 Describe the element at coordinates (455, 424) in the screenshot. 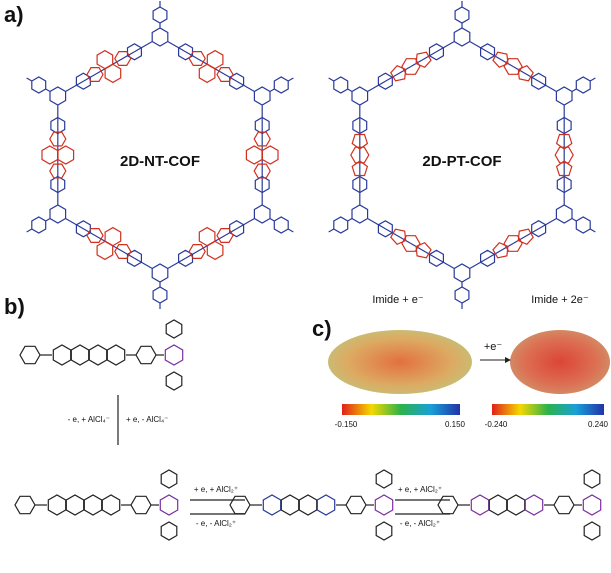

I see `bar-max: 0.150` at that location.